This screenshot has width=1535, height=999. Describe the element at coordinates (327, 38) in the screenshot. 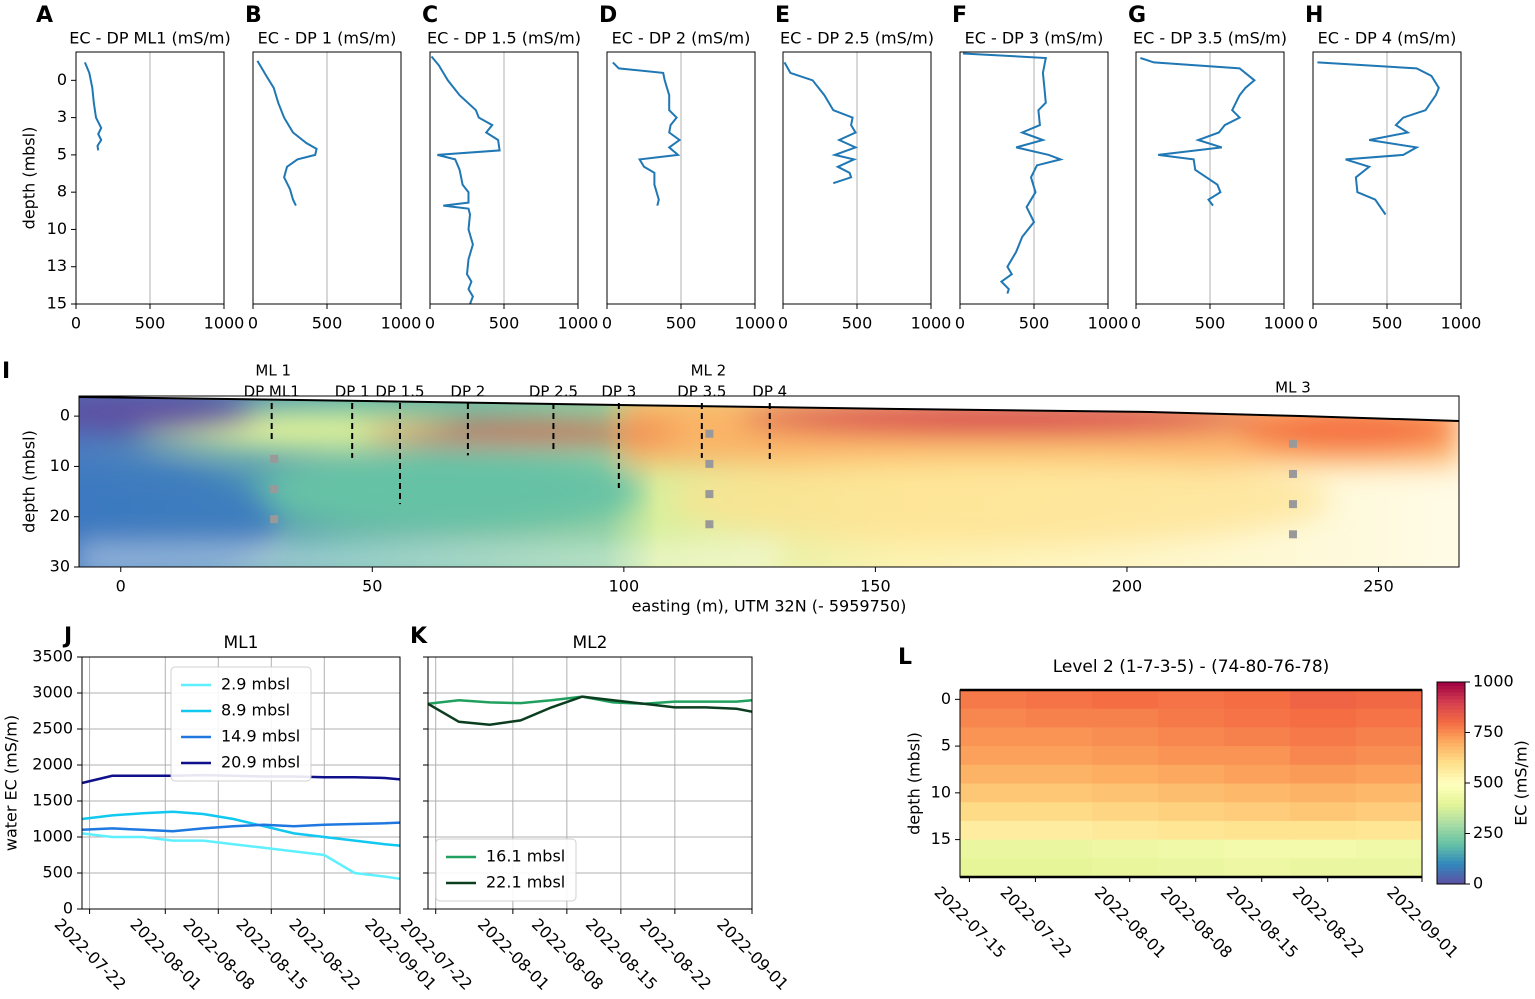

I see `panel-title: EC - DP 1 (mS/m)` at that location.